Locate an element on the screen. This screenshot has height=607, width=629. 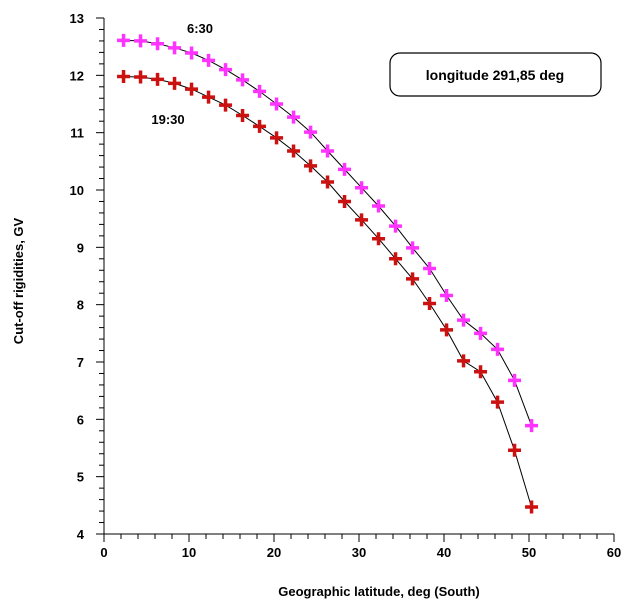
y-tick-label: 4 is located at coordinates (81, 534).